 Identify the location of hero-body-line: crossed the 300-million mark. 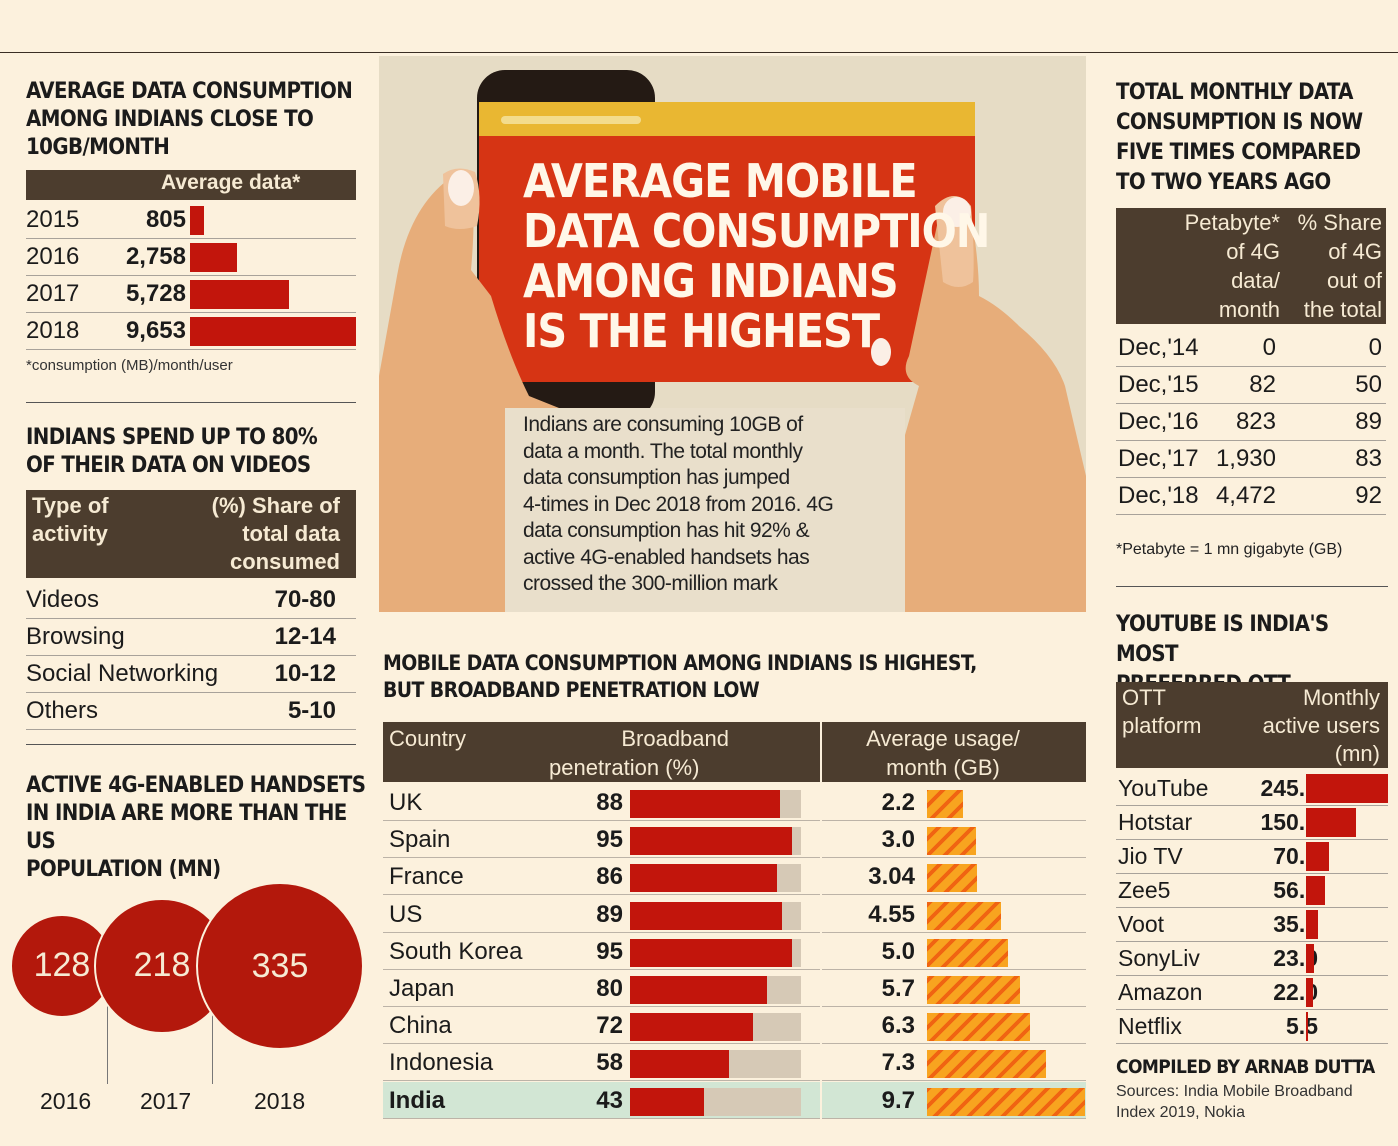
(650, 583).